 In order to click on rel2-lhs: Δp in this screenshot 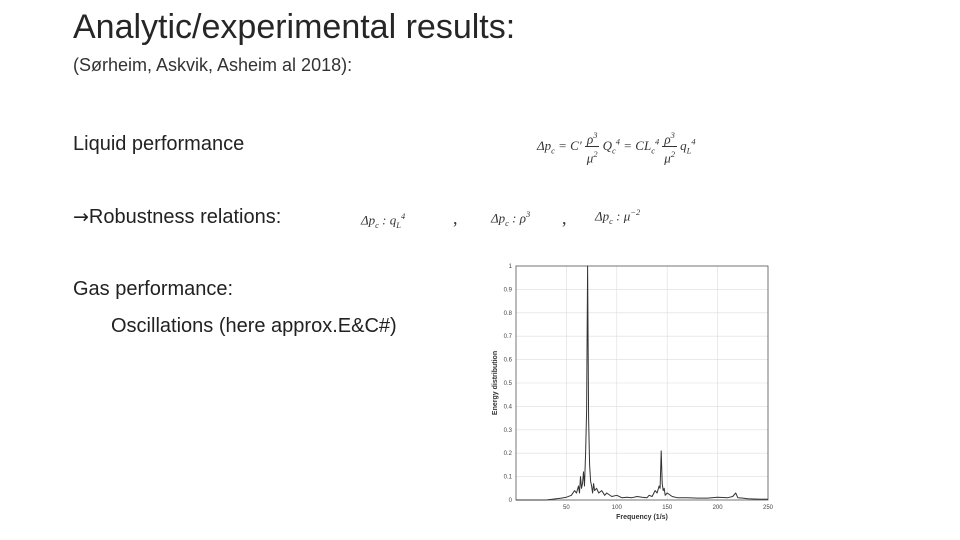, I will do `click(498, 218)`.